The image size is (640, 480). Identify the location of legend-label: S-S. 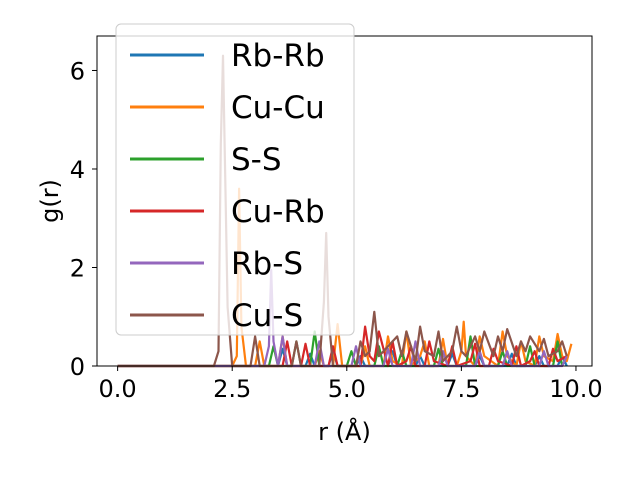
(256, 160).